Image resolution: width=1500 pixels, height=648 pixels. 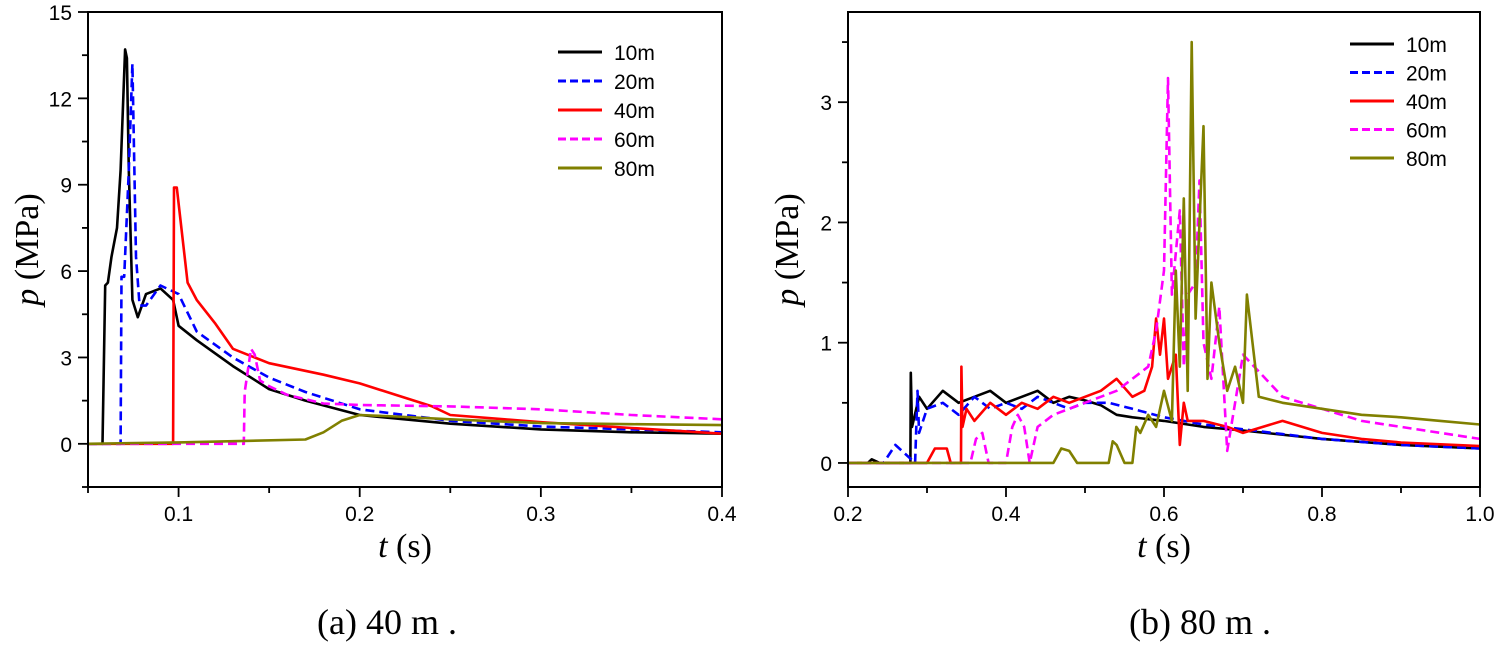 I want to click on series-line-10m, so click(x=1164, y=418).